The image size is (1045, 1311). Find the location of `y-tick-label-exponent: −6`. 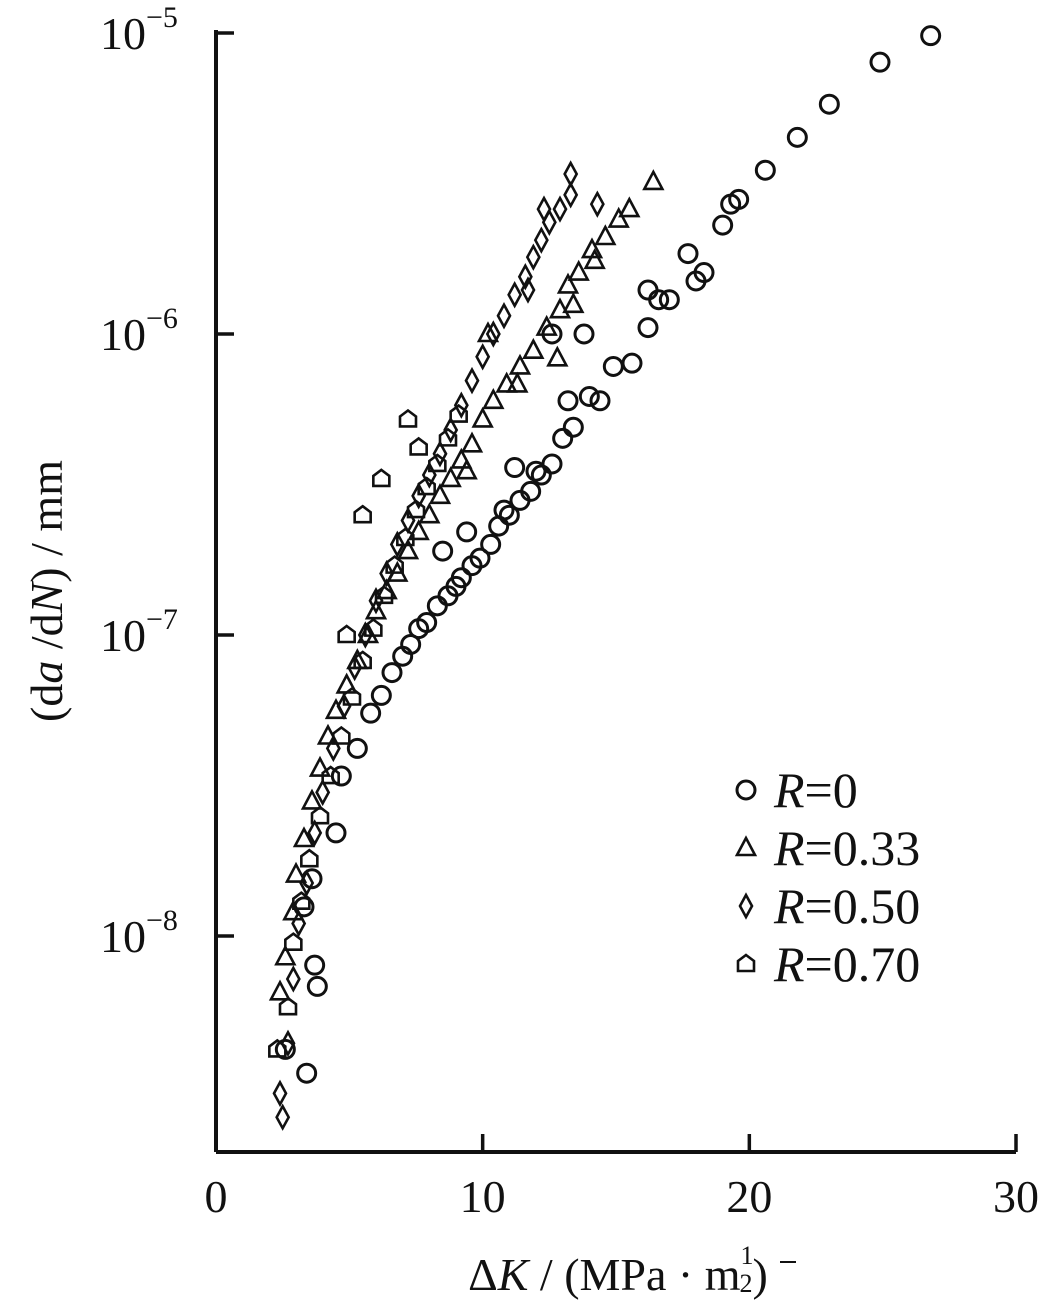

y-tick-label-exponent: −6 is located at coordinates (162, 318).